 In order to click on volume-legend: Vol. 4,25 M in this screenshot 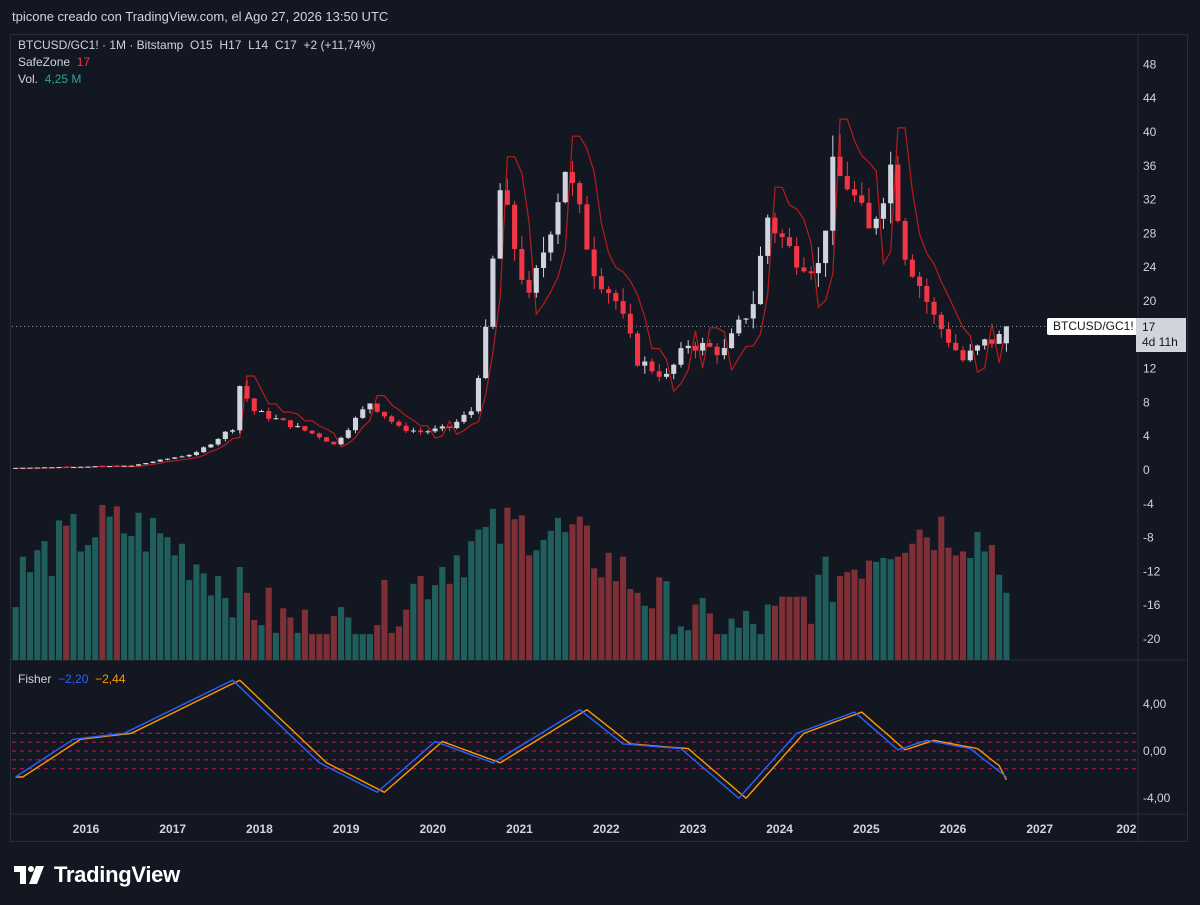, I will do `click(49, 79)`.